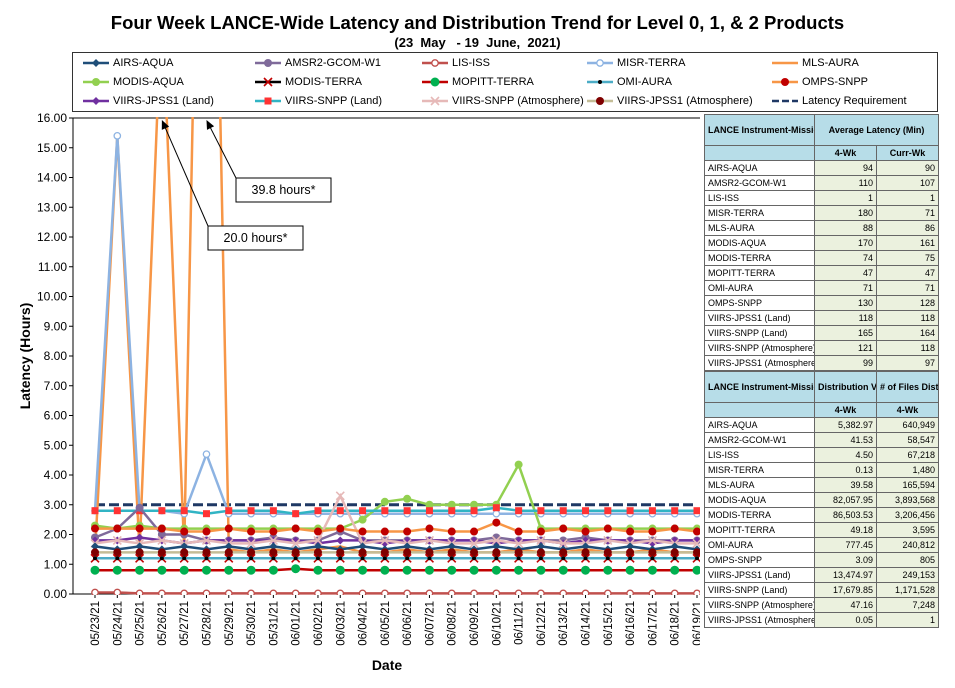  I want to click on legend-item-viirs-snpp-land: VIIRS-SNPP (Land), so click(317, 101).